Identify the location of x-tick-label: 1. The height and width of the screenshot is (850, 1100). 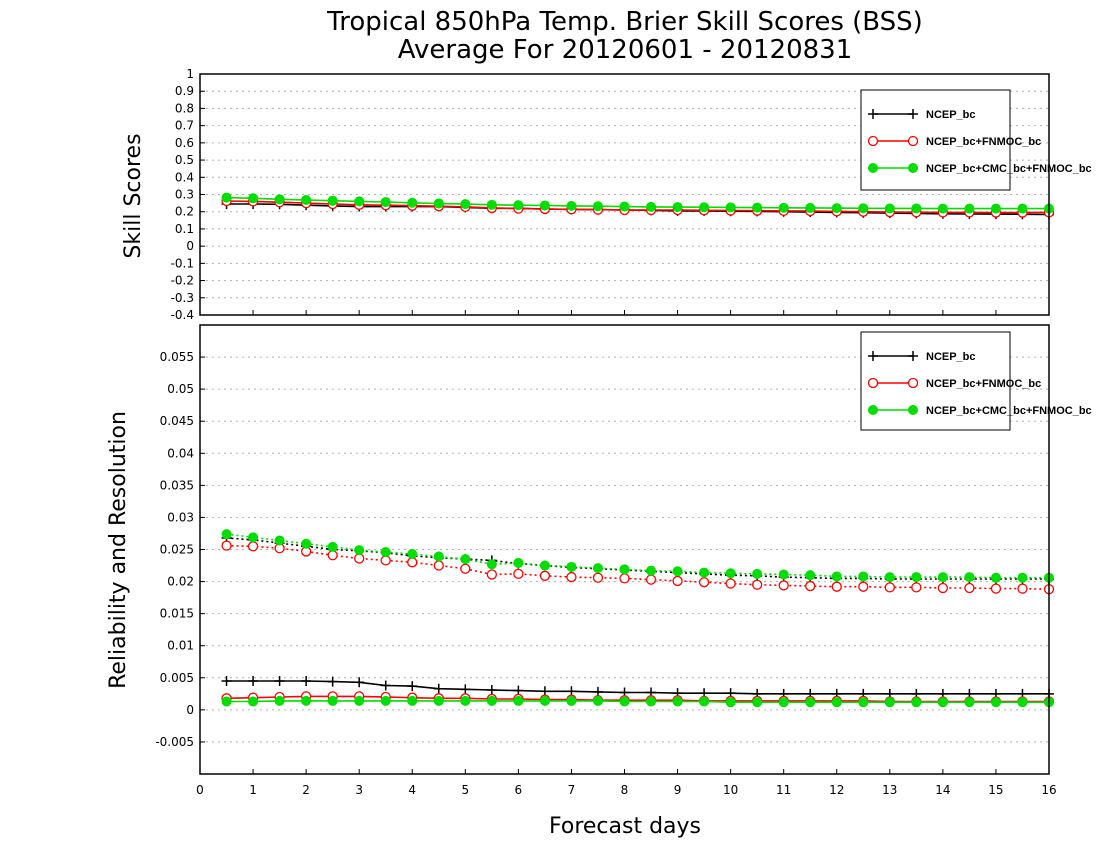
(253, 790).